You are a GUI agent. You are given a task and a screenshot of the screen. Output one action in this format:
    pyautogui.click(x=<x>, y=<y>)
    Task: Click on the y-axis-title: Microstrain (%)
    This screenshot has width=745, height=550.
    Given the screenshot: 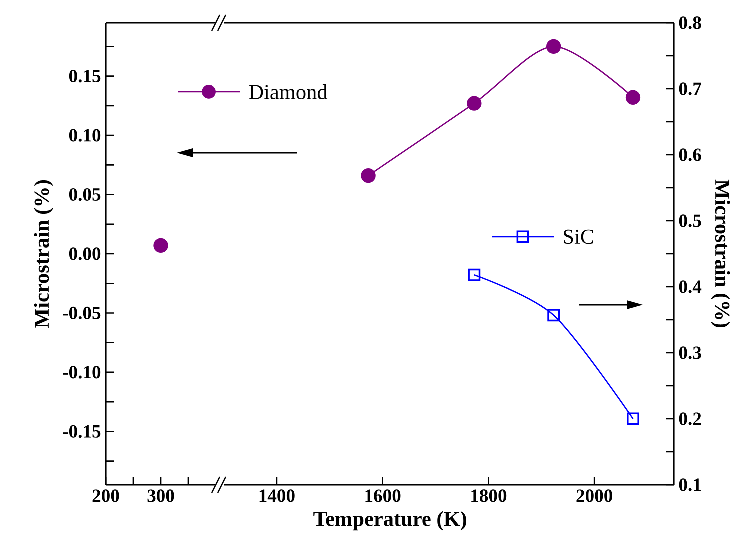 What is the action you would take?
    pyautogui.click(x=44, y=254)
    